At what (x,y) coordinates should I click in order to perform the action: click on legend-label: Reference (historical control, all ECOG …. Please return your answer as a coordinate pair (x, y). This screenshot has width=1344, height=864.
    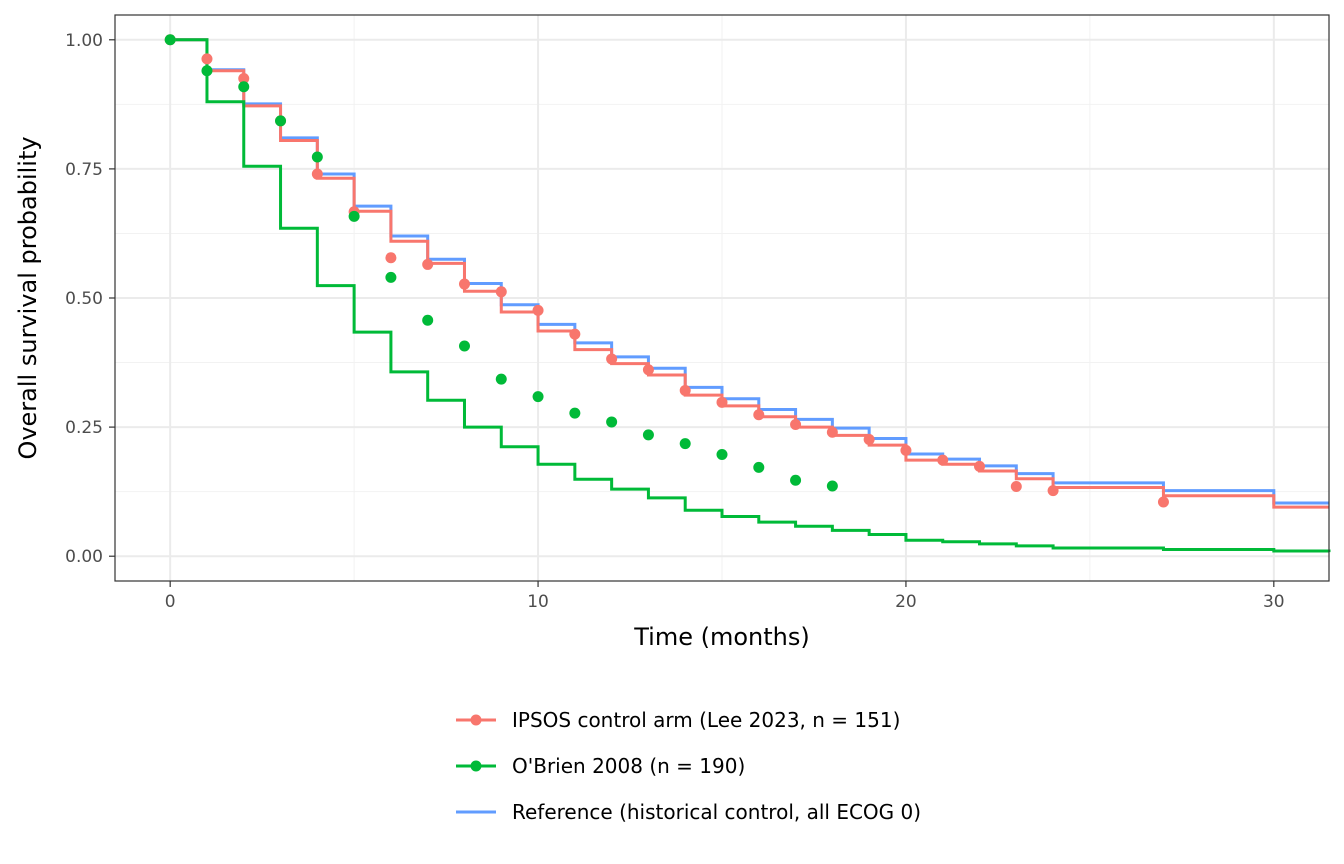
    Looking at the image, I should click on (716, 812).